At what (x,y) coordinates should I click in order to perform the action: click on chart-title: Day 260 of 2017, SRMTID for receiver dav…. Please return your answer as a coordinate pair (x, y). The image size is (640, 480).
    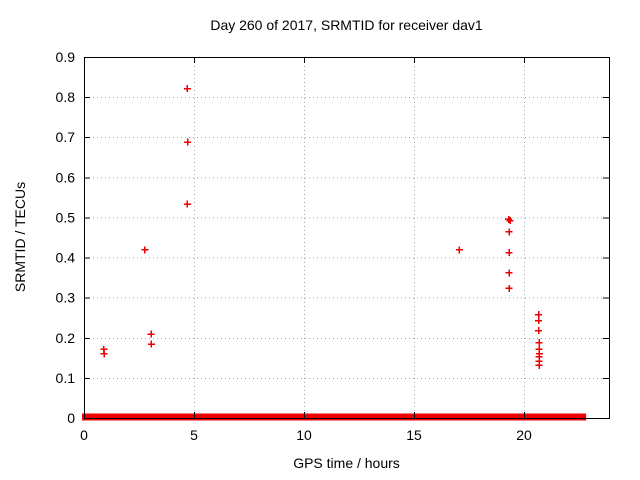
    Looking at the image, I should click on (346, 25).